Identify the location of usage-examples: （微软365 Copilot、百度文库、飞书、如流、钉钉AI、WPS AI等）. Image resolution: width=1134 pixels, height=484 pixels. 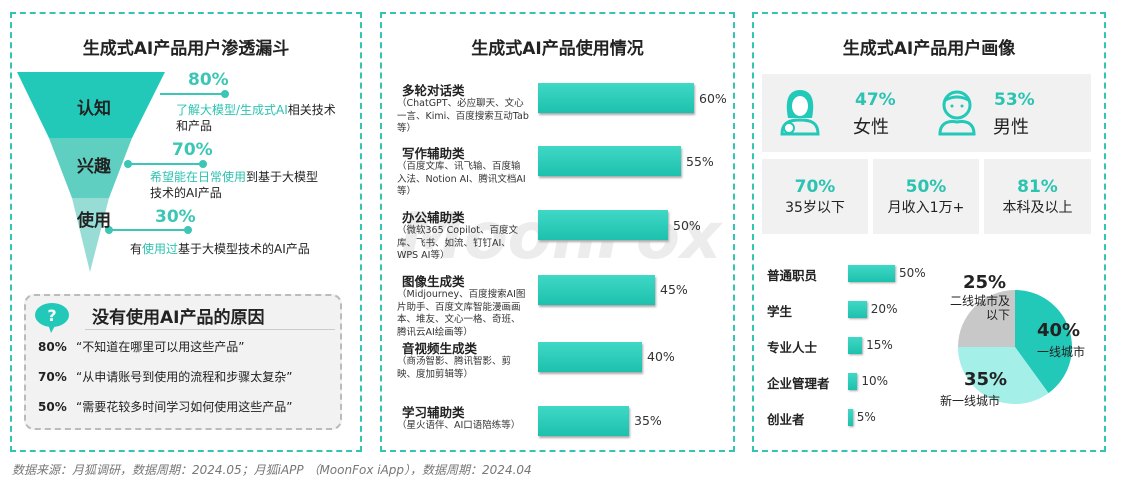
(457, 243).